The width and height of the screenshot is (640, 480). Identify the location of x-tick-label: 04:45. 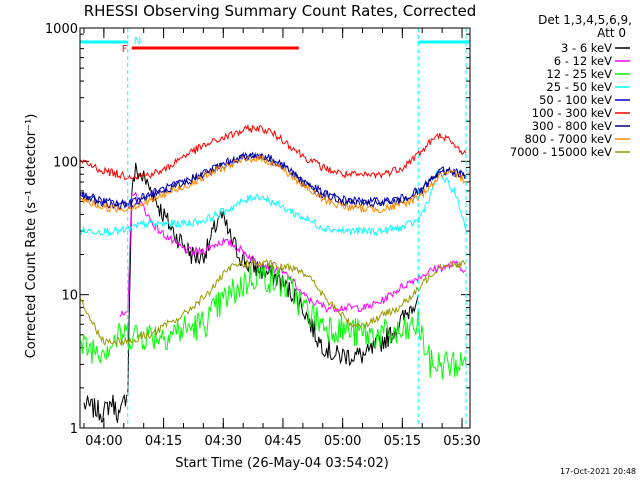
(282, 441).